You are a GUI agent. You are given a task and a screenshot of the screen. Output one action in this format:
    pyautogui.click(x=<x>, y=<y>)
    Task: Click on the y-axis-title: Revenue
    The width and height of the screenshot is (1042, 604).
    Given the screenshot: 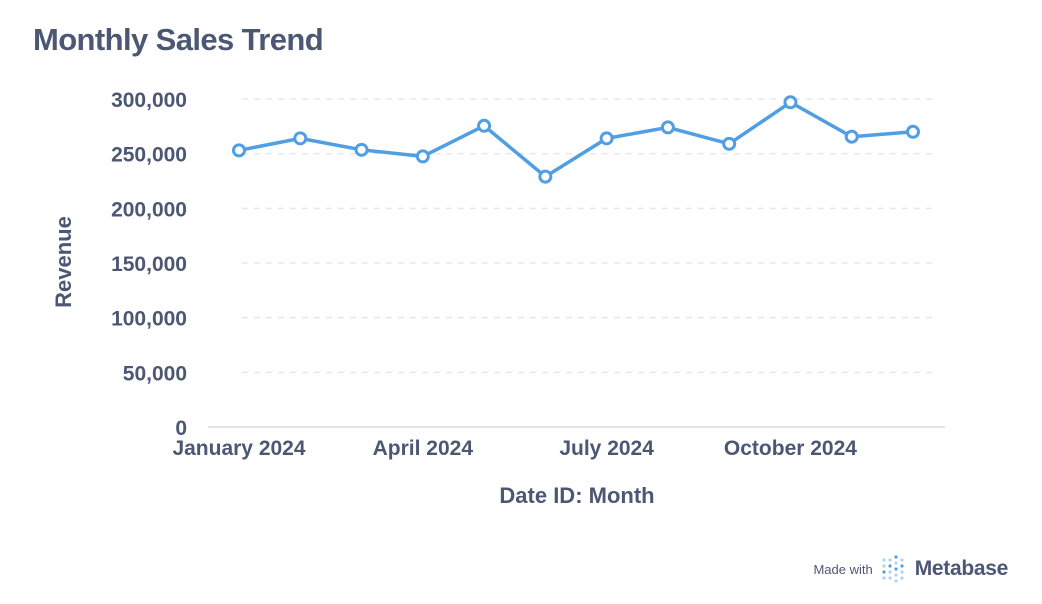 What is the action you would take?
    pyautogui.click(x=63, y=262)
    